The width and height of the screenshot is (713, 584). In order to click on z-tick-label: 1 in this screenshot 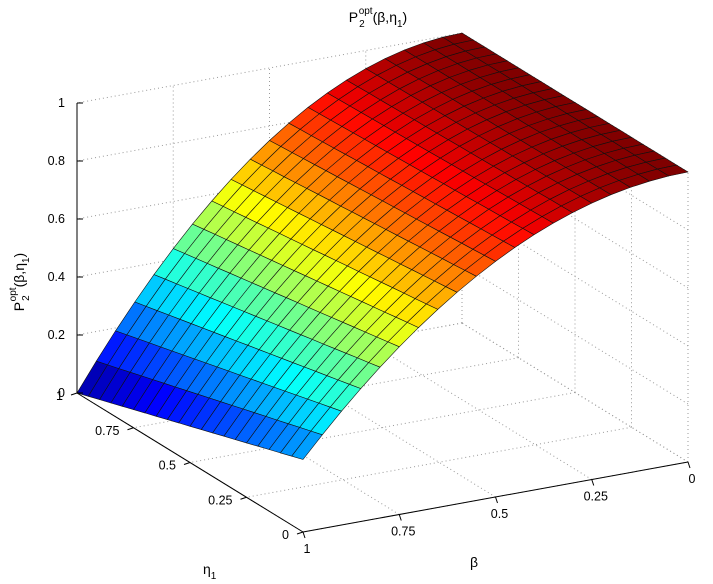, I will do `click(61, 103)`.